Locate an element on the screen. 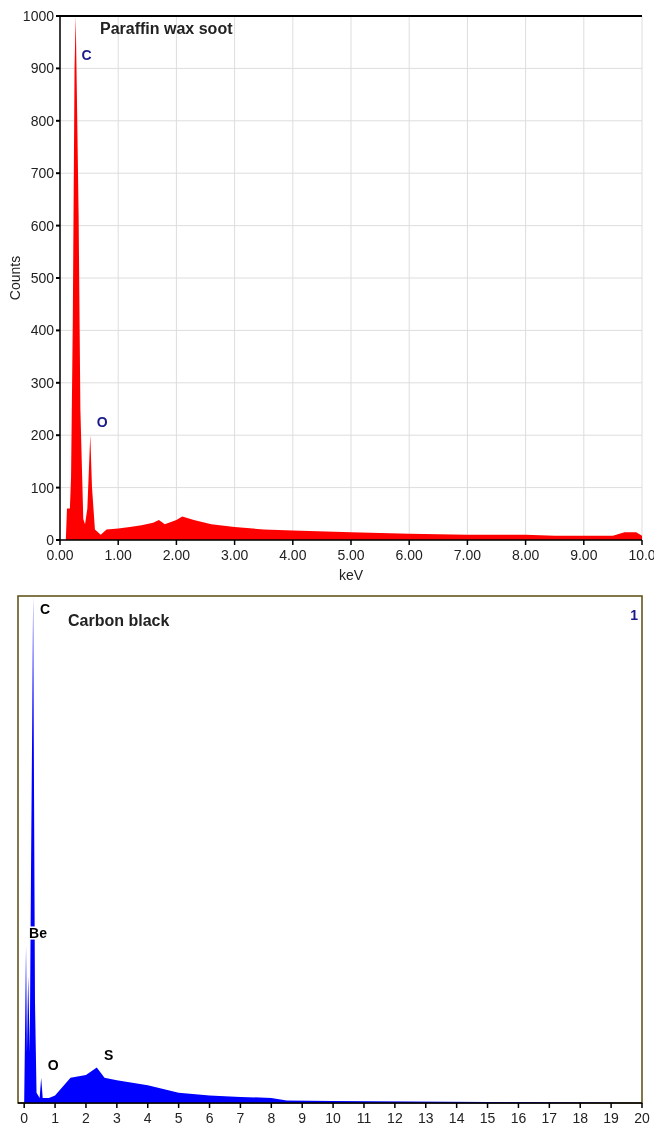 This screenshot has width=662, height=1141. x-tick-label: 8.00 is located at coordinates (525, 555).